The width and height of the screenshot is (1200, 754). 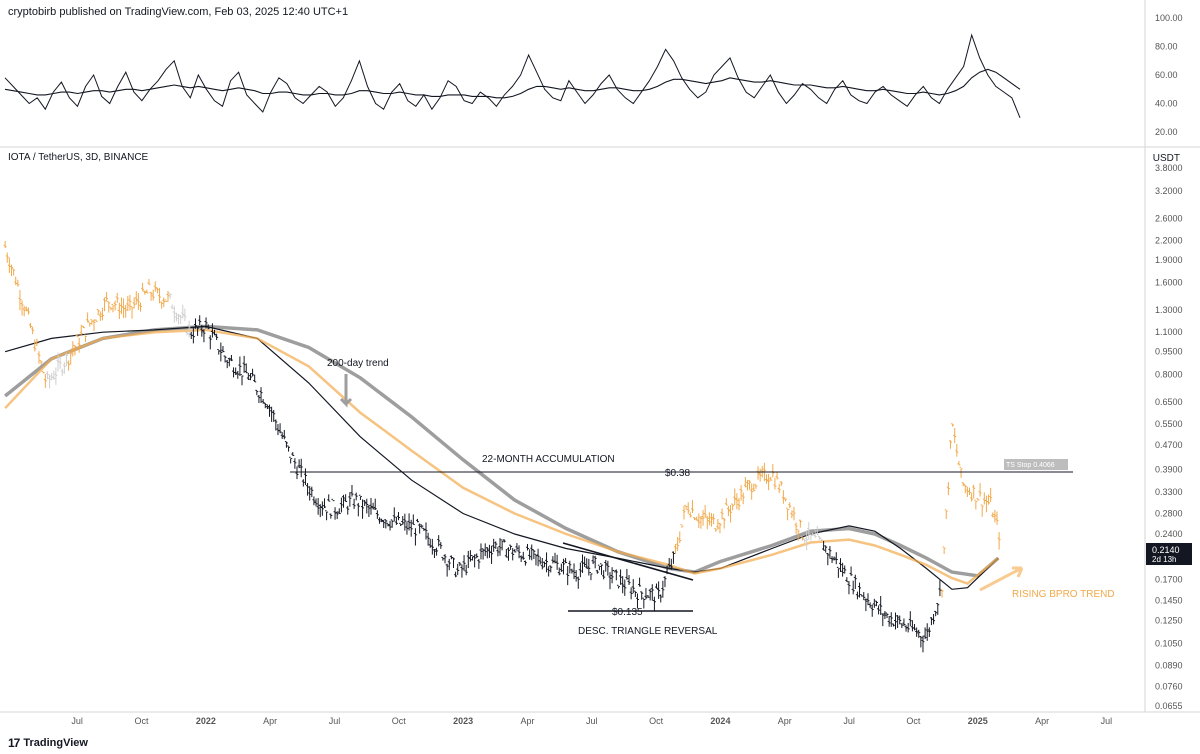 I want to click on time-tick-label: 2023, so click(x=463, y=721).